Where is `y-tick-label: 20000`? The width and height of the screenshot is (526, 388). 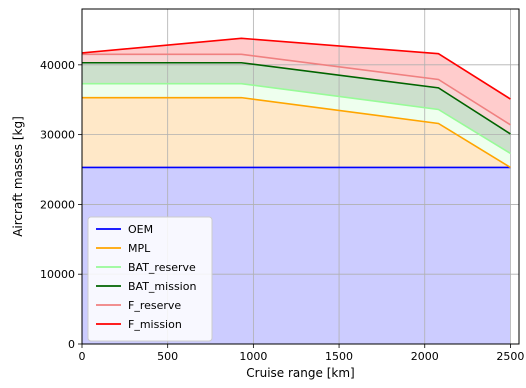
y-tick-label: 20000 is located at coordinates (57, 204).